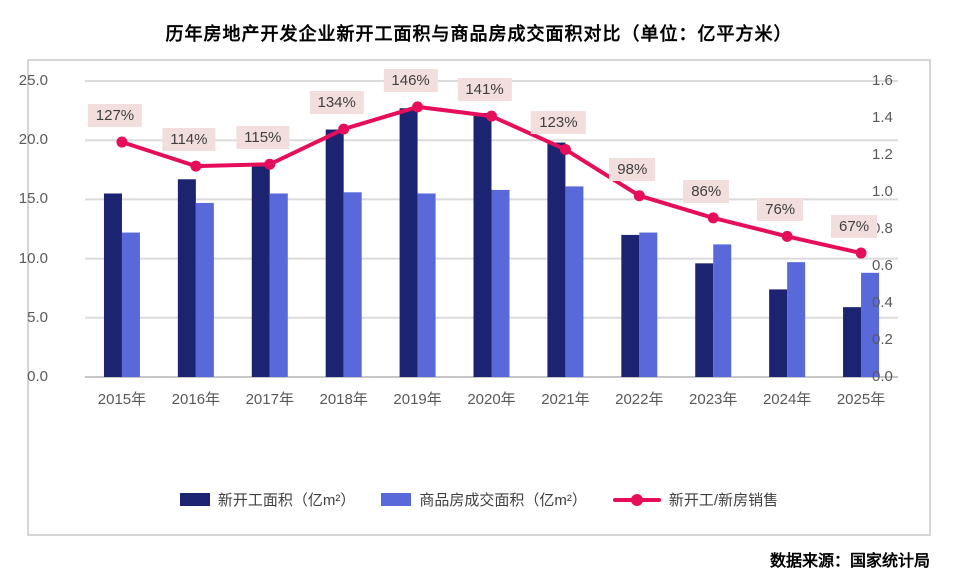  I want to click on data-source: 数据来源：国家统计局, so click(849, 561).